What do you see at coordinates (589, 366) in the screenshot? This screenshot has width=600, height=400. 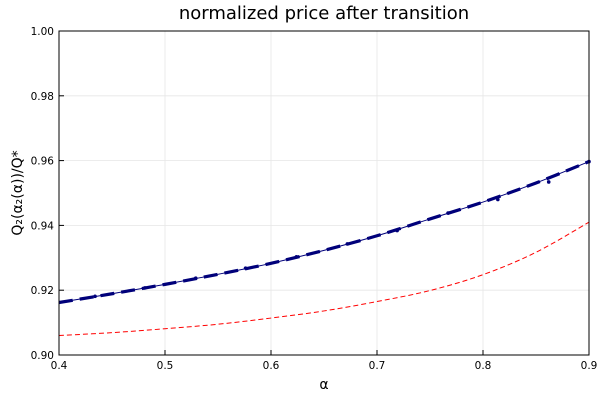 I see `x-tick-label: 0.9` at bounding box center [589, 366].